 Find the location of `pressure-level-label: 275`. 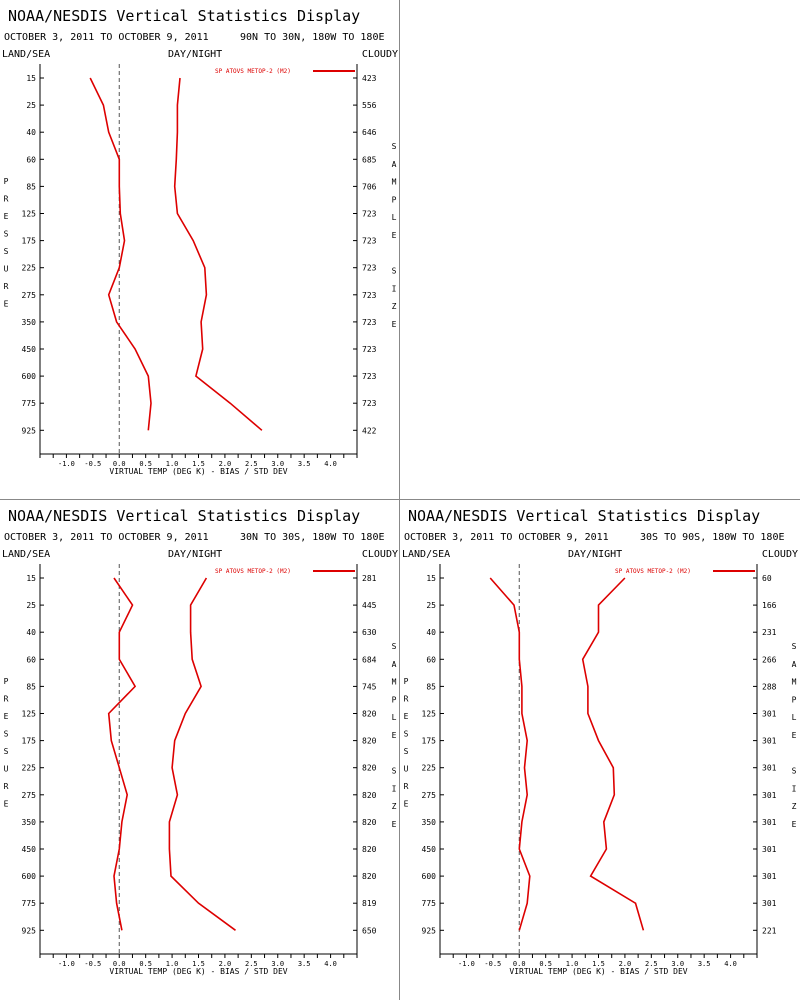

pressure-level-label: 275 is located at coordinates (429, 795).